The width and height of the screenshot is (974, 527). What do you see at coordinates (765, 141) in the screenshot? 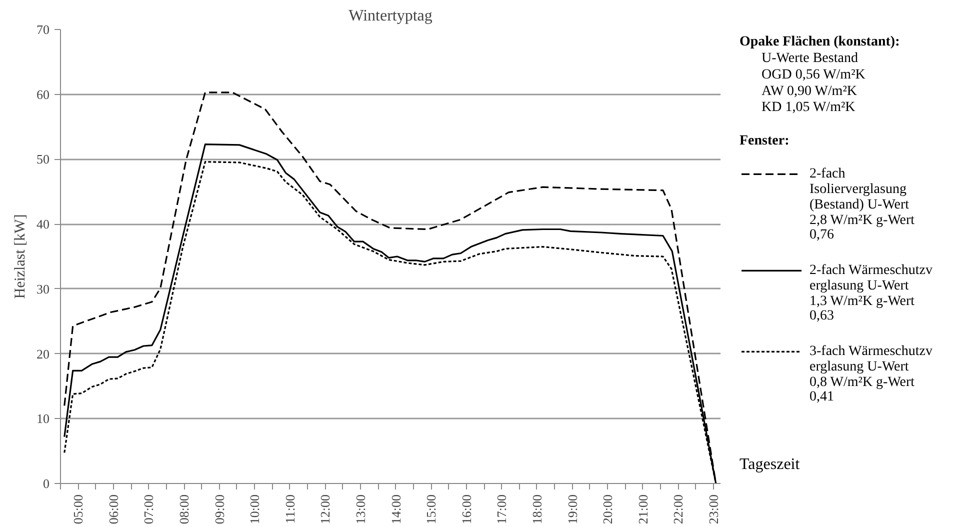
I see `legend-title: Fenster:` at bounding box center [765, 141].